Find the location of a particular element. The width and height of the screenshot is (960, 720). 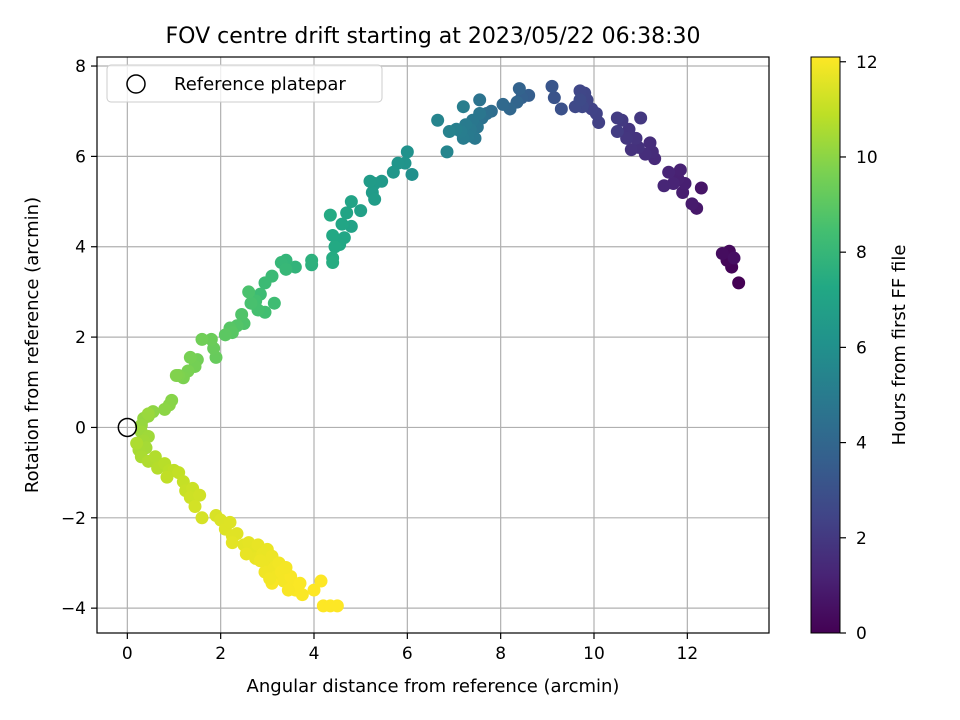

colorbar-tick-label: 6 is located at coordinates (861, 348).